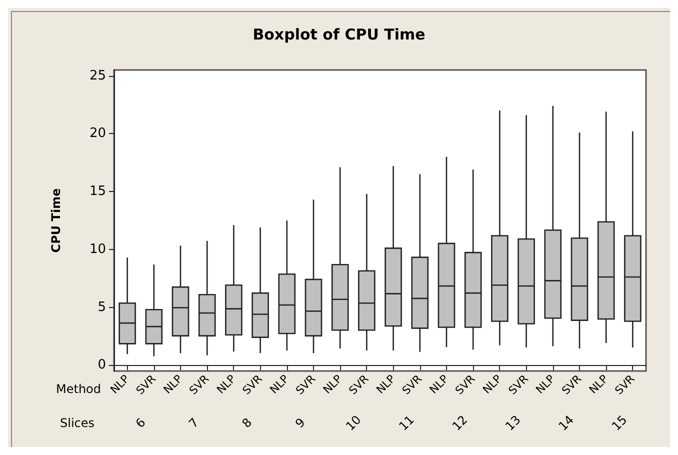 This screenshot has height=455, width=678. Describe the element at coordinates (97, 192) in the screenshot. I see `y-tick-label: 15` at that location.